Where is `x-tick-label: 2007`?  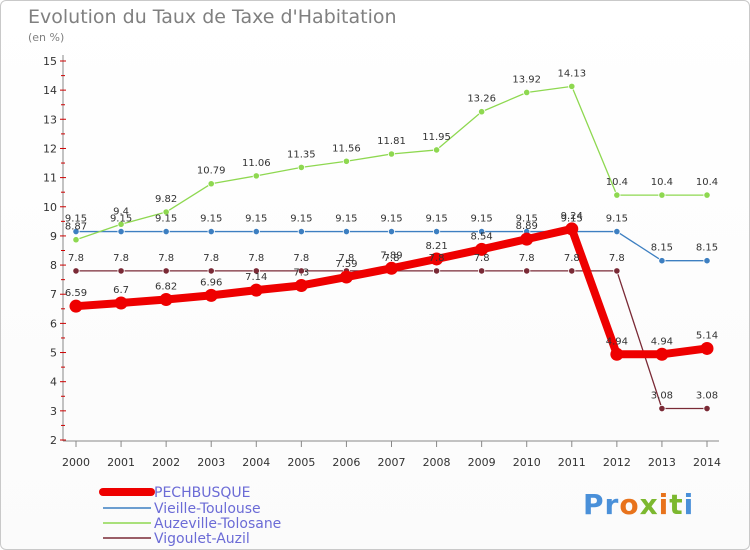
x-tick-label: 2007 is located at coordinates (392, 462).